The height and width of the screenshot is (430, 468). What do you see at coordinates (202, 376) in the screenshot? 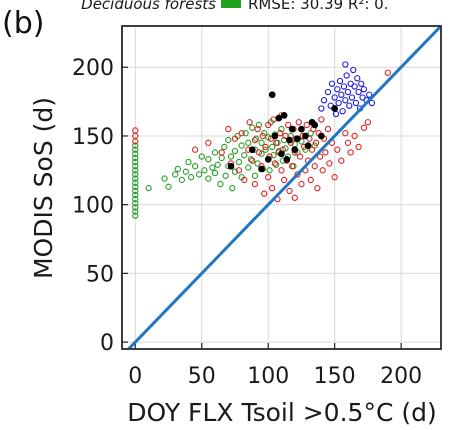
I see `x-tick-label: 50` at bounding box center [202, 376].